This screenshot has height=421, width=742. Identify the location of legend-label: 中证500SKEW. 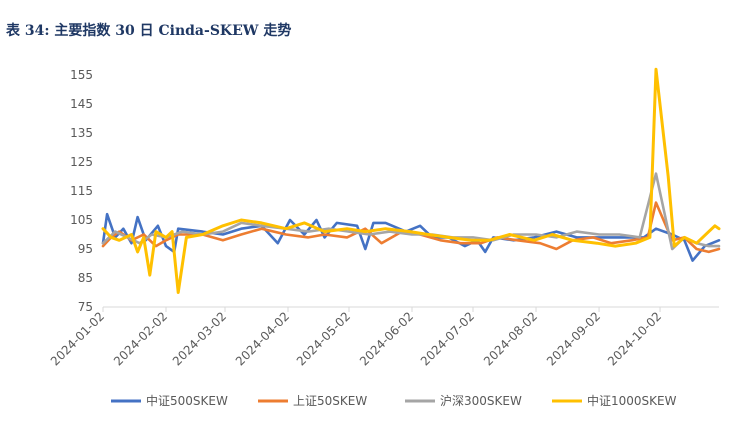
(187, 400).